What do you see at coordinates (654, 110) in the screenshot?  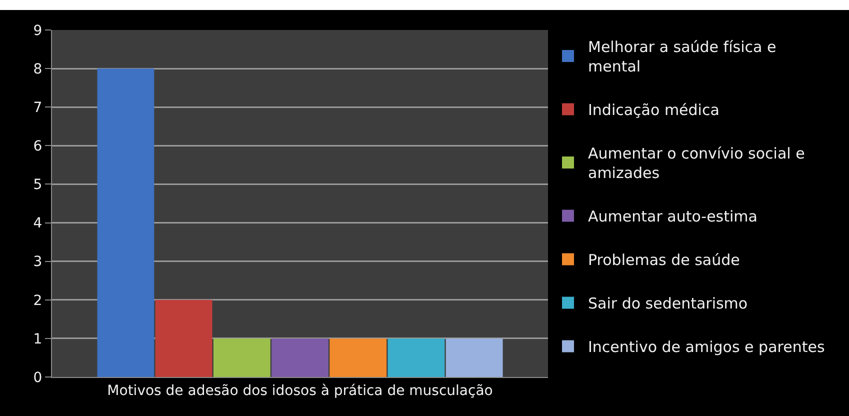 I see `legend-label: Indicação médica` at bounding box center [654, 110].